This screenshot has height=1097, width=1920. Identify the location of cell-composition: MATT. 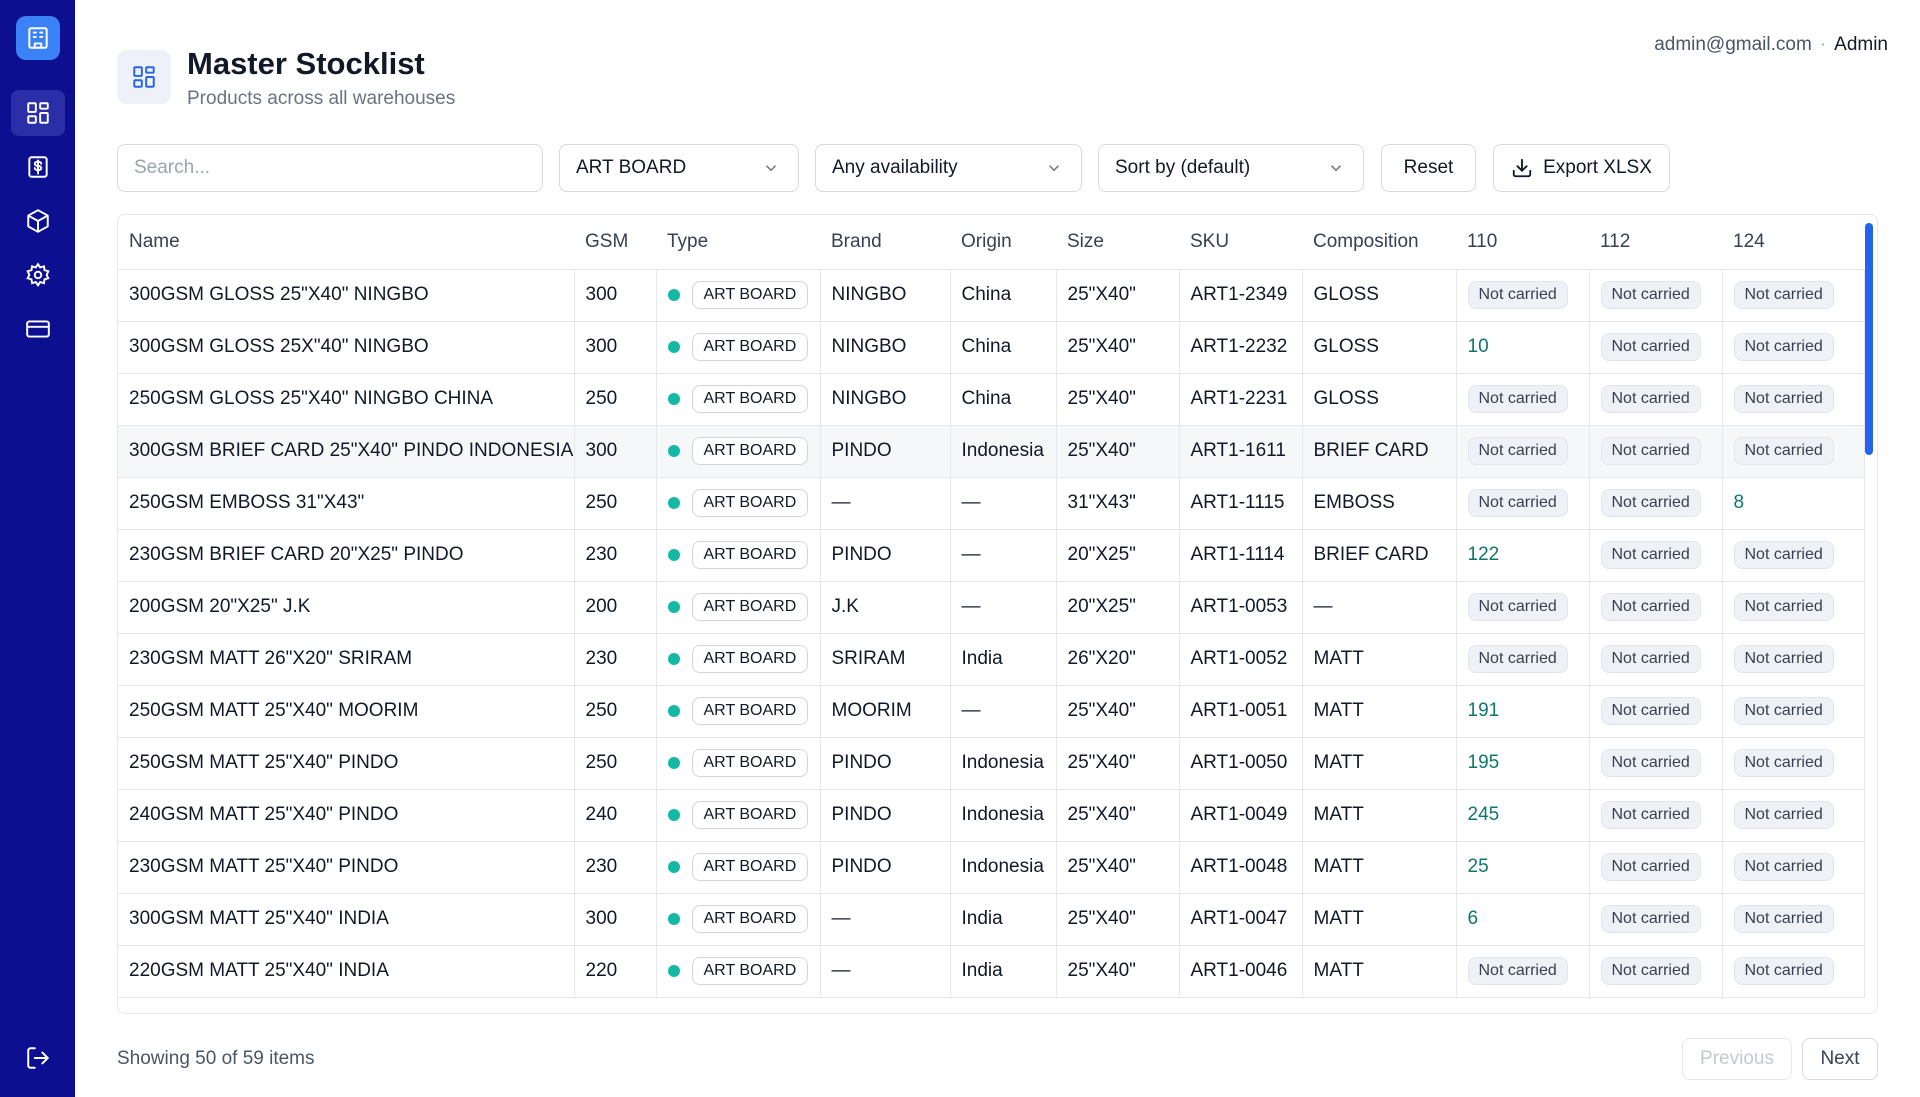
(1379, 711).